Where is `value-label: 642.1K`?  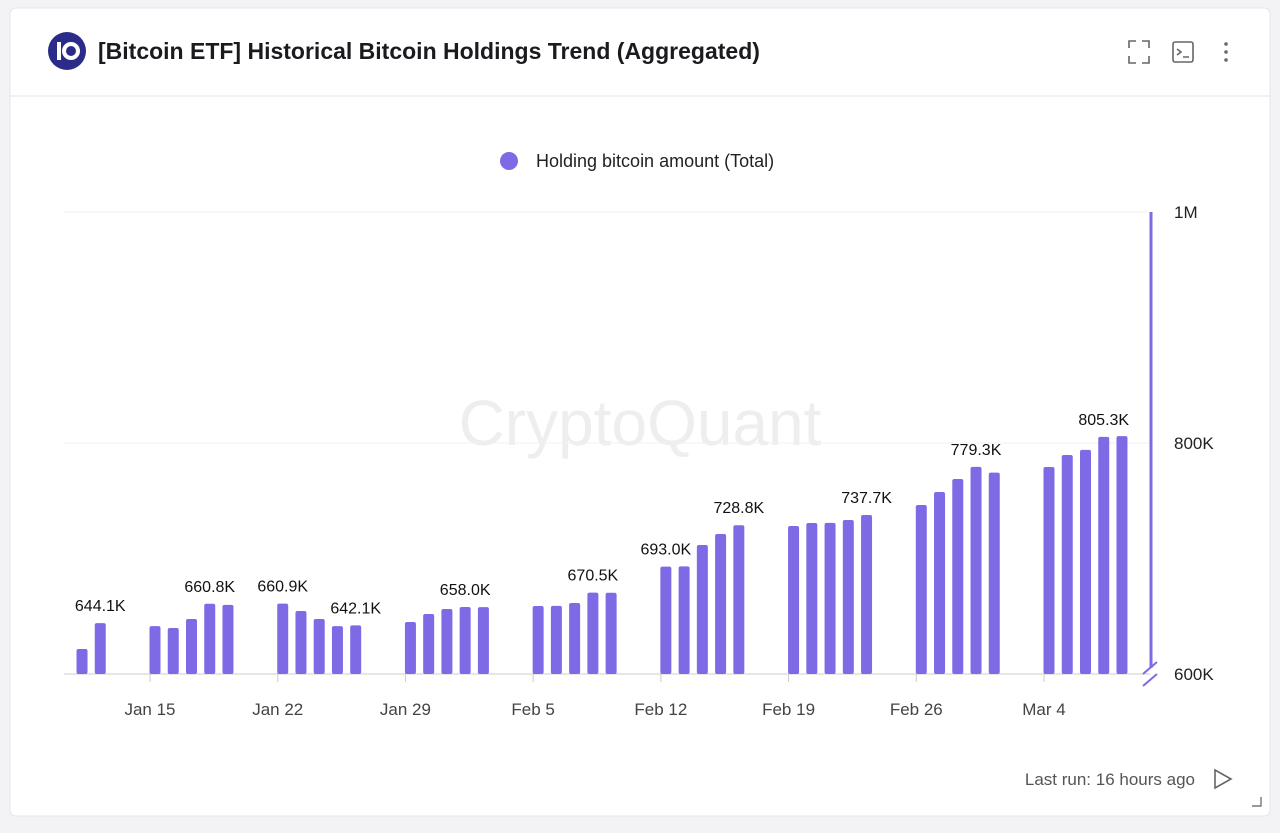 value-label: 642.1K is located at coordinates (355, 608).